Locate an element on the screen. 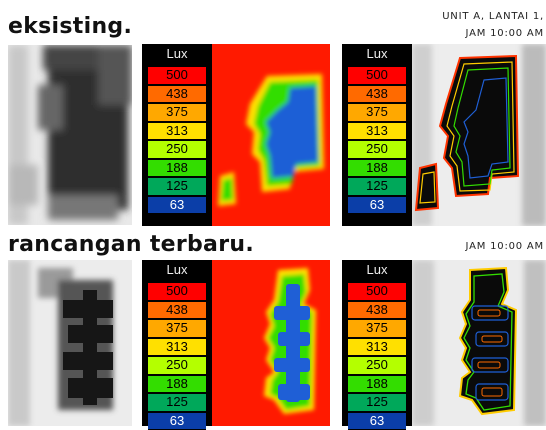  legend-existing-contour: Lux 500 438 375 313 250 188 125 63 is located at coordinates (377, 135).